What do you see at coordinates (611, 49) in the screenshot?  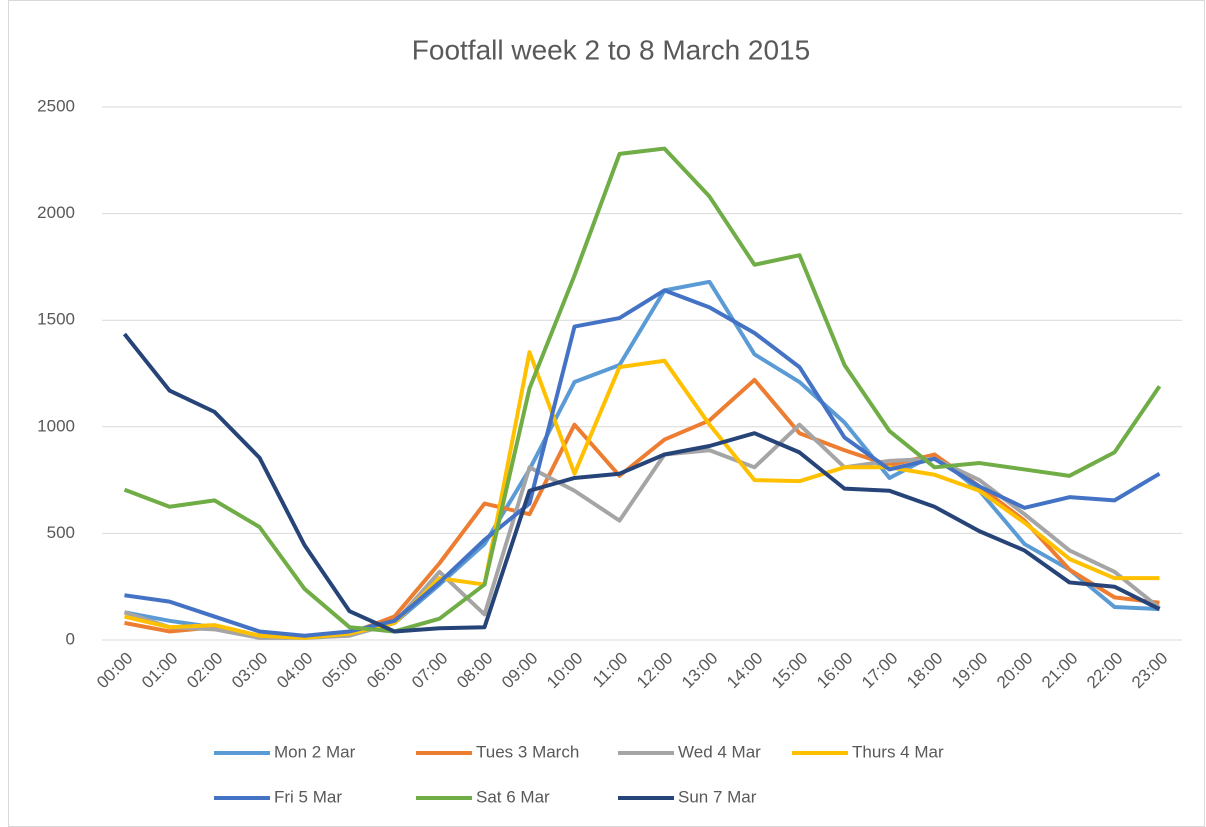 I see `chart-title: Footfall week 2 to 8 March 2015` at bounding box center [611, 49].